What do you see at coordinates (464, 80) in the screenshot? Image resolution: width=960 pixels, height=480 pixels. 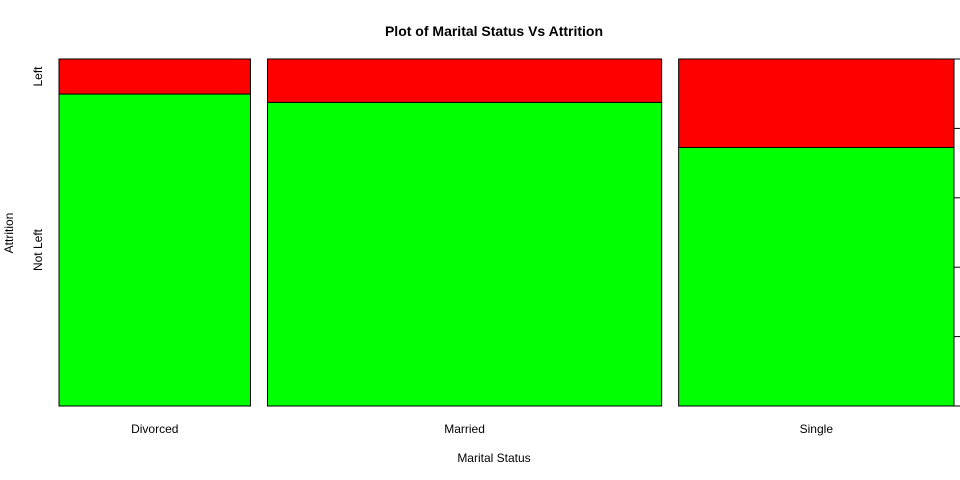 I see `bar-married-left` at bounding box center [464, 80].